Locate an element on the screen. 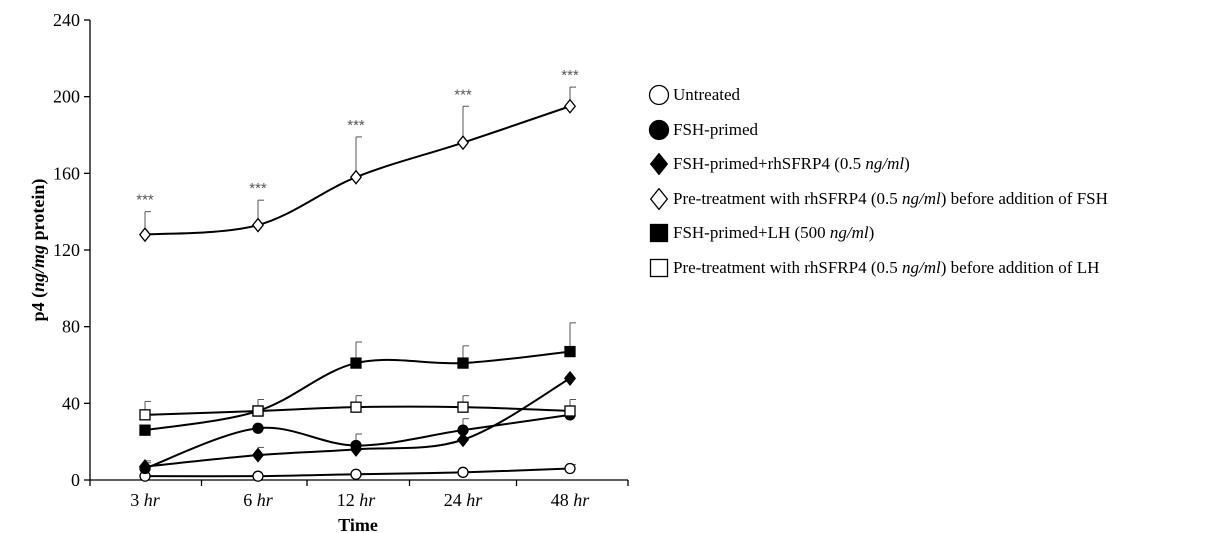 This screenshot has width=1222, height=533. x-tick-label: 48 hr is located at coordinates (571, 500).